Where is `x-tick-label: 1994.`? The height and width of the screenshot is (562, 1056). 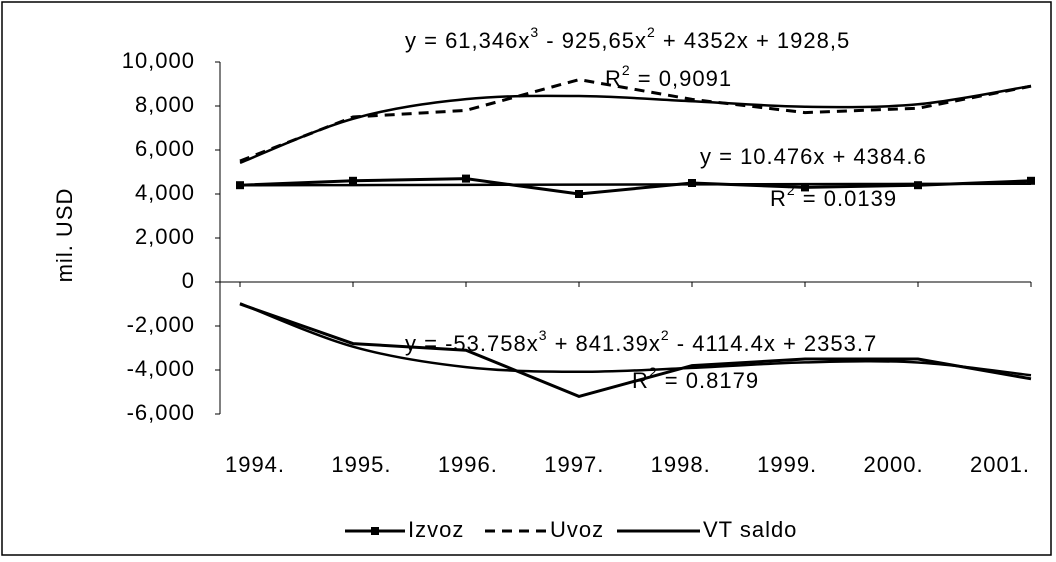 x-tick-label: 1994. is located at coordinates (255, 464).